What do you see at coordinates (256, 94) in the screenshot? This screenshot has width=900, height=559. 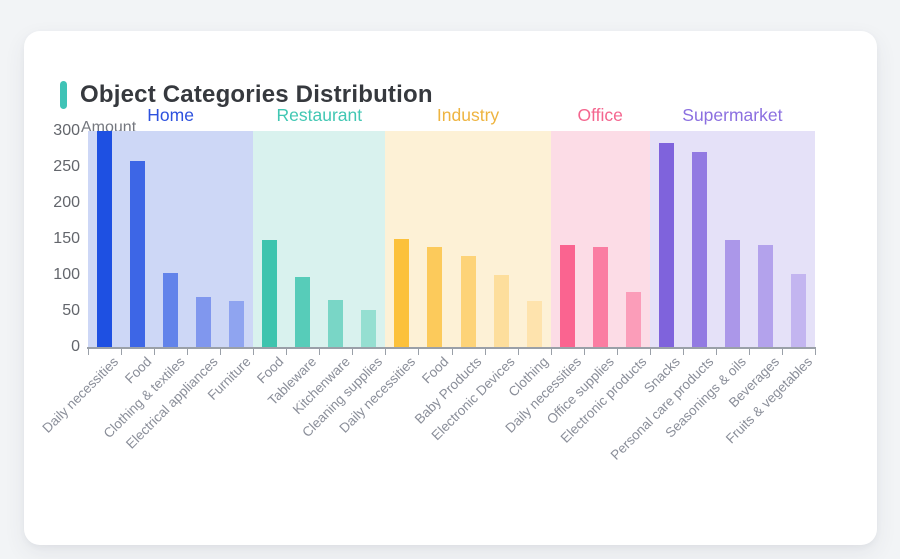 I see `chart-title: Object Categories Distribution` at bounding box center [256, 94].